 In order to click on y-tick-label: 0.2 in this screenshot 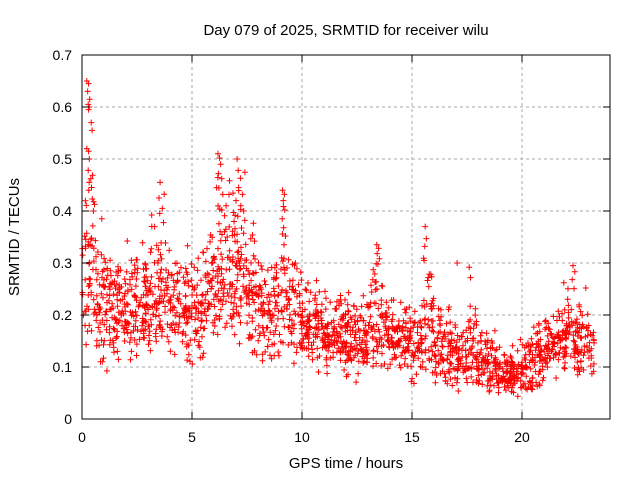, I will do `click(63, 315)`.